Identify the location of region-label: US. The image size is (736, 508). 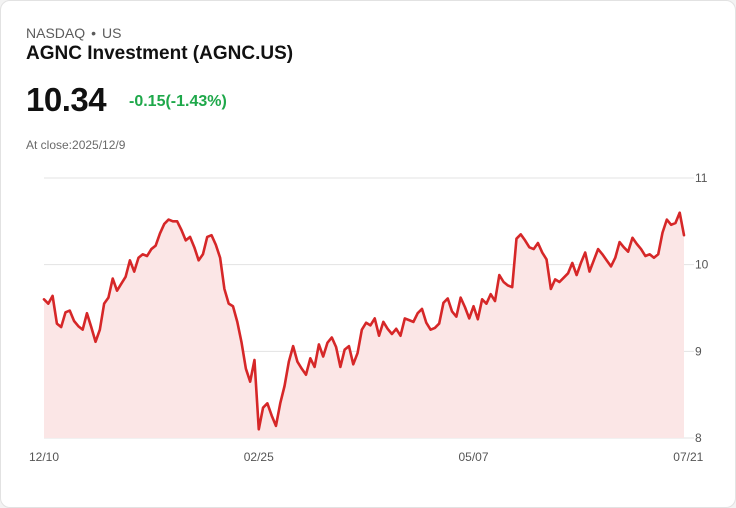
(112, 33).